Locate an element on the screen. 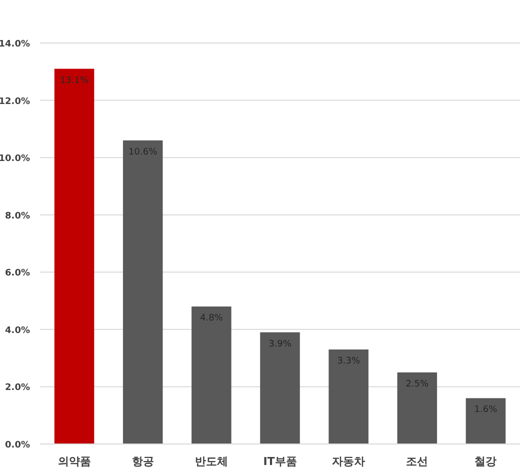  y-tick-label: 4.0% is located at coordinates (17, 331).